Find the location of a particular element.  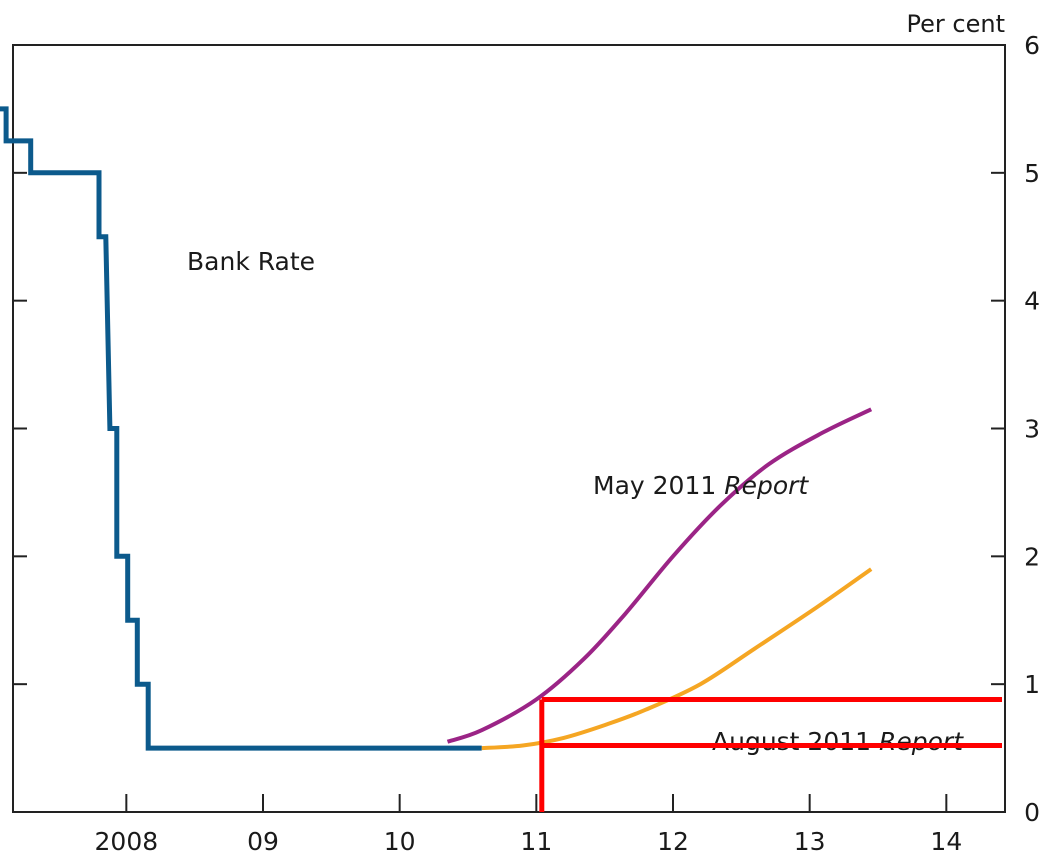

series-label-august-2011: August 2011 Report is located at coordinates (838, 741).